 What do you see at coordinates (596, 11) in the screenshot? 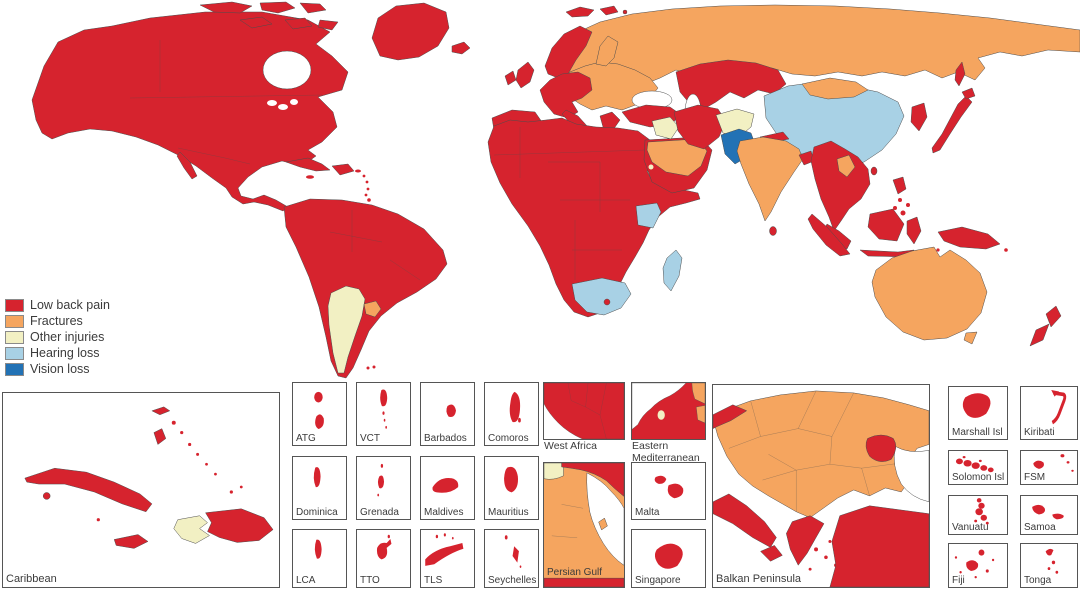
I see `region-svalbard` at bounding box center [596, 11].